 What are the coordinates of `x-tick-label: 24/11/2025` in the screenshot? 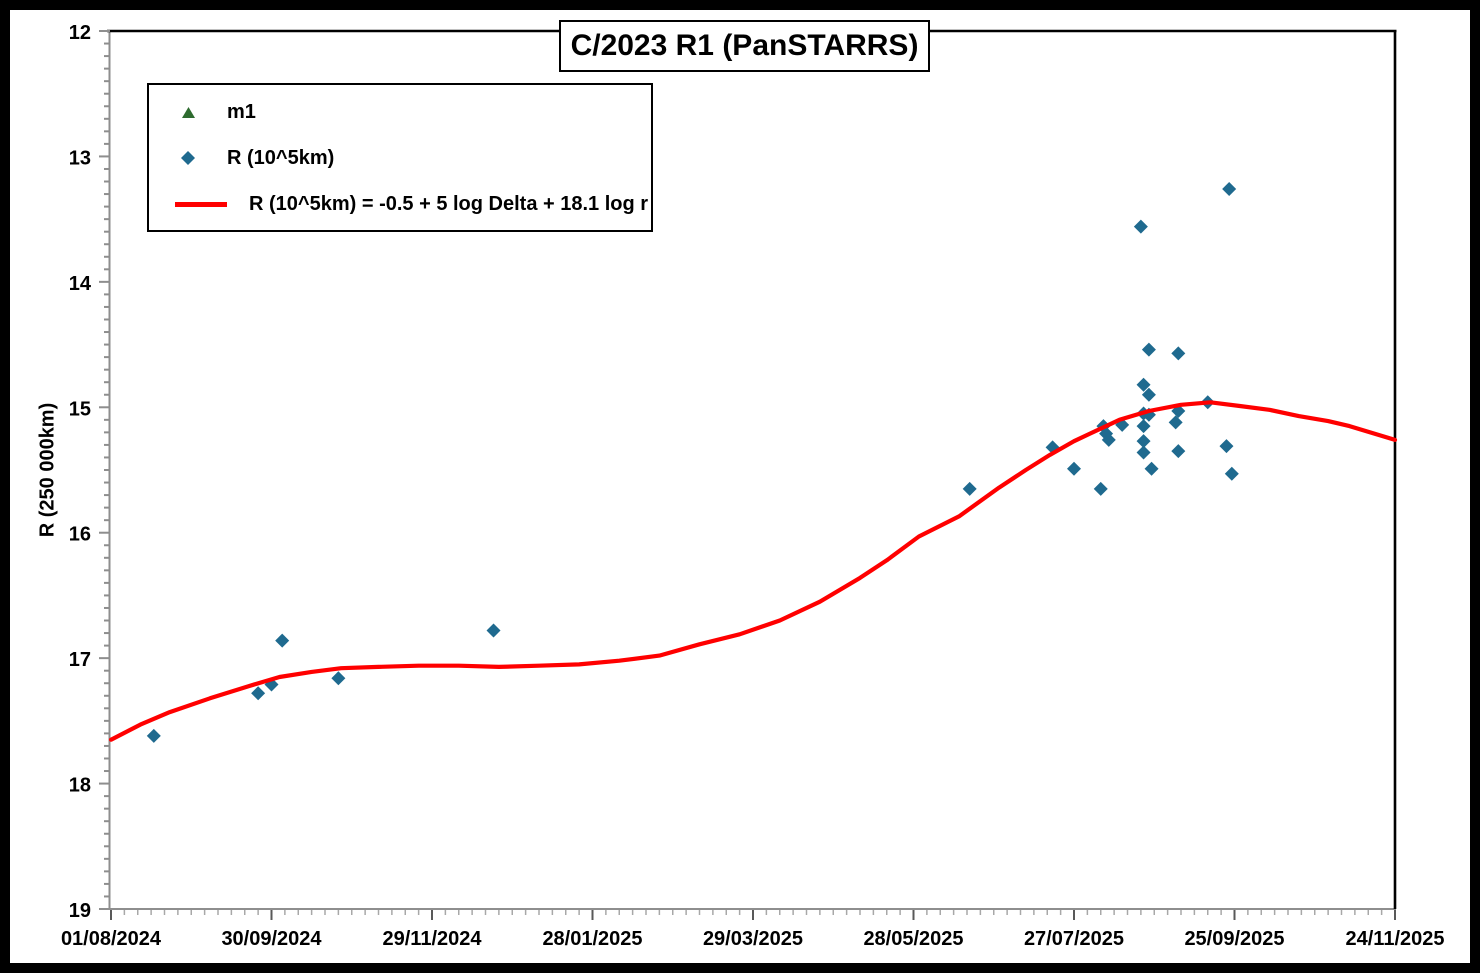 It's located at (1395, 939).